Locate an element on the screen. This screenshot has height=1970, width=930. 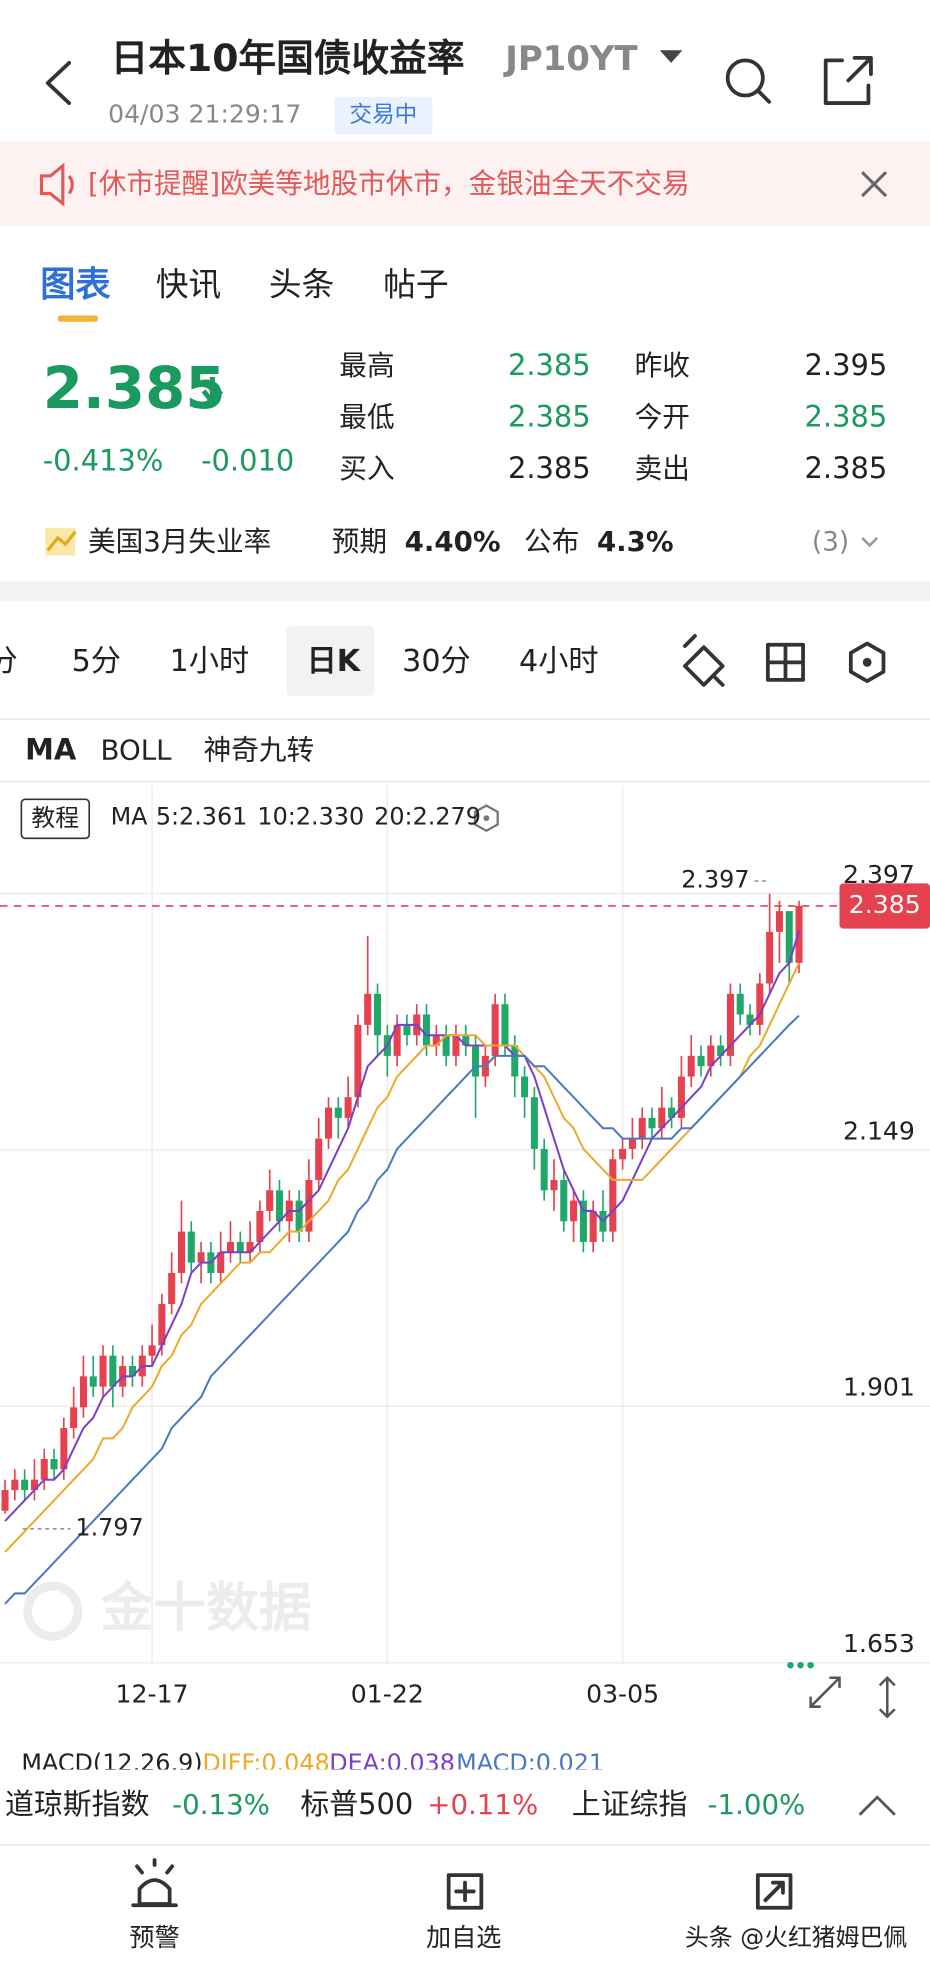
event-expand is located at coordinates (870, 542).